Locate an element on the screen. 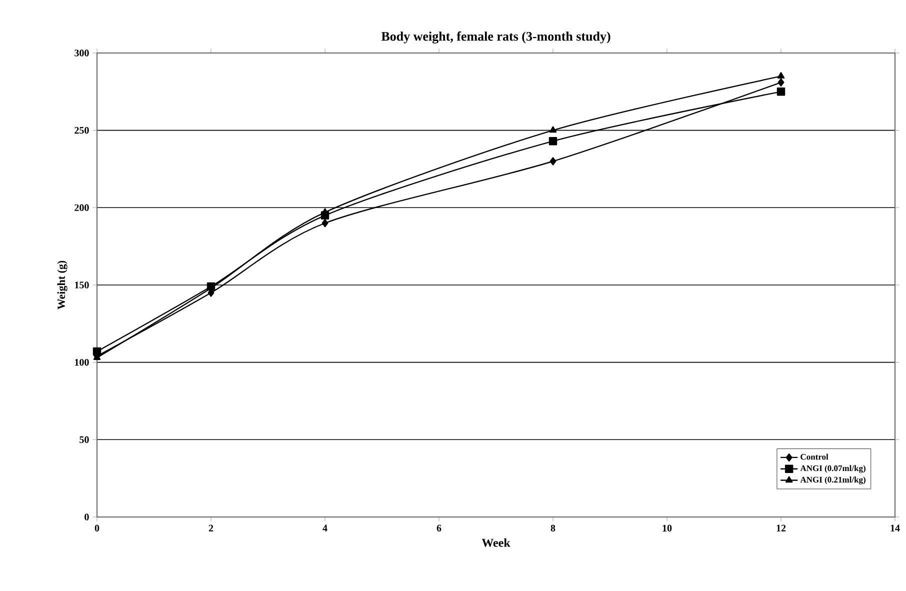 The width and height of the screenshot is (906, 591). y-axis-title: Weight (g) is located at coordinates (62, 285).